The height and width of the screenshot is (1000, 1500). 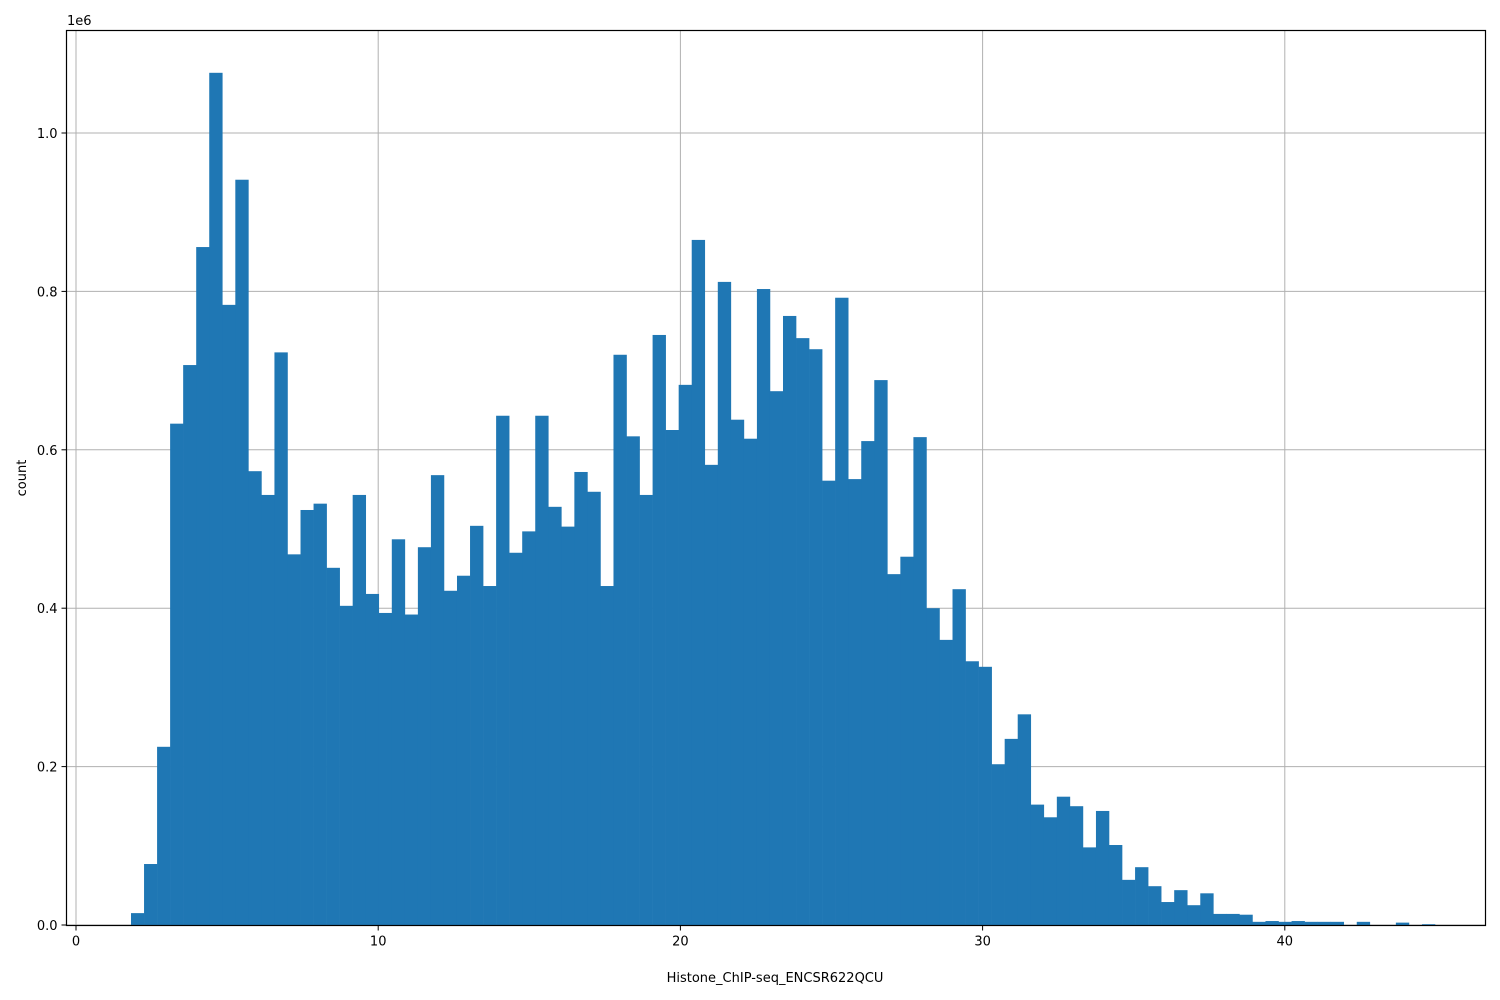 What do you see at coordinates (22, 478) in the screenshot?
I see `y-axis-label: count` at bounding box center [22, 478].